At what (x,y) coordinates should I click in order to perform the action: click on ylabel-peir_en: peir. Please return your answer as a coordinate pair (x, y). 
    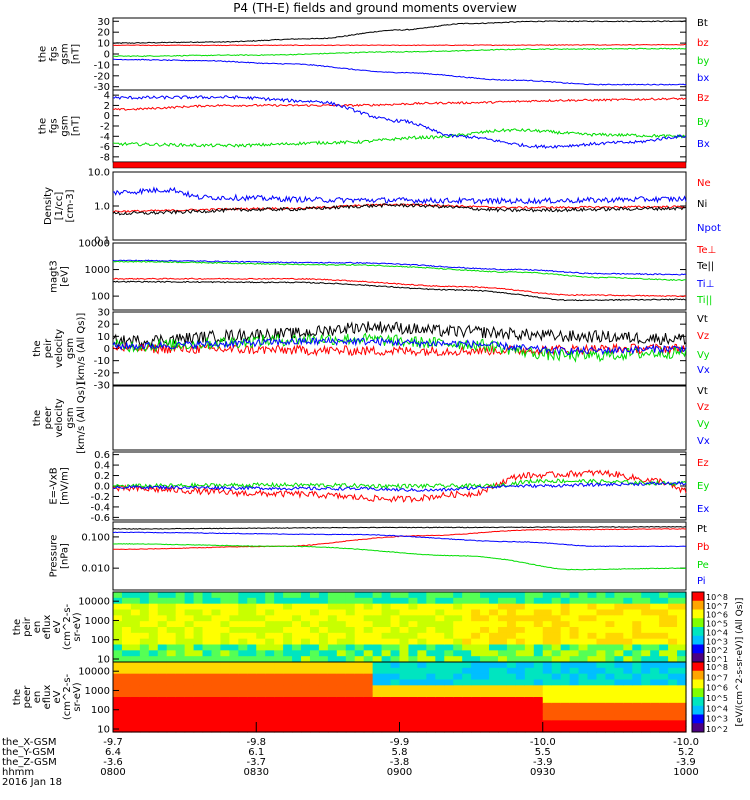
    Looking at the image, I should click on (27, 626).